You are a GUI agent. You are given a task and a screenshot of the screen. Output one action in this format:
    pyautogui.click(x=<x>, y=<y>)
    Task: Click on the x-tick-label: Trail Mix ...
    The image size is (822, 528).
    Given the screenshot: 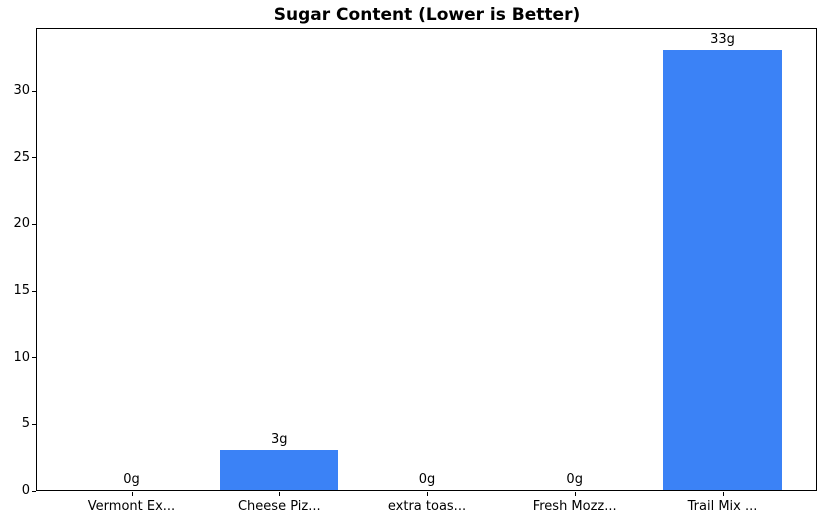 What is the action you would take?
    pyautogui.click(x=722, y=506)
    